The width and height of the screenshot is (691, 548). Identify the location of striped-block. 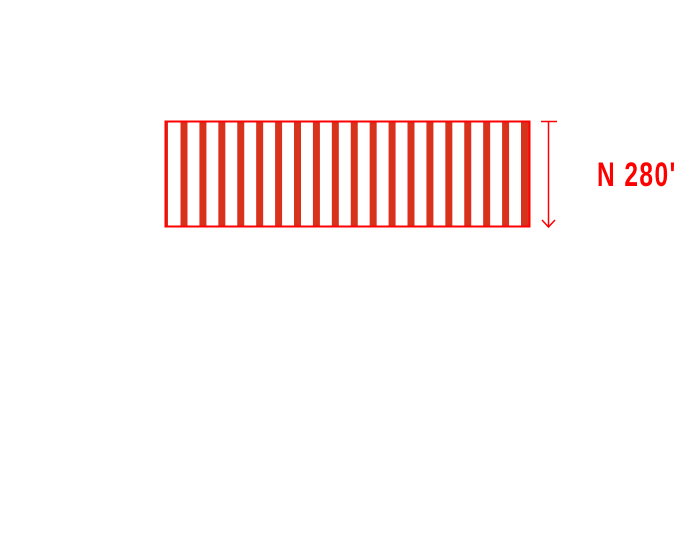
(347, 173).